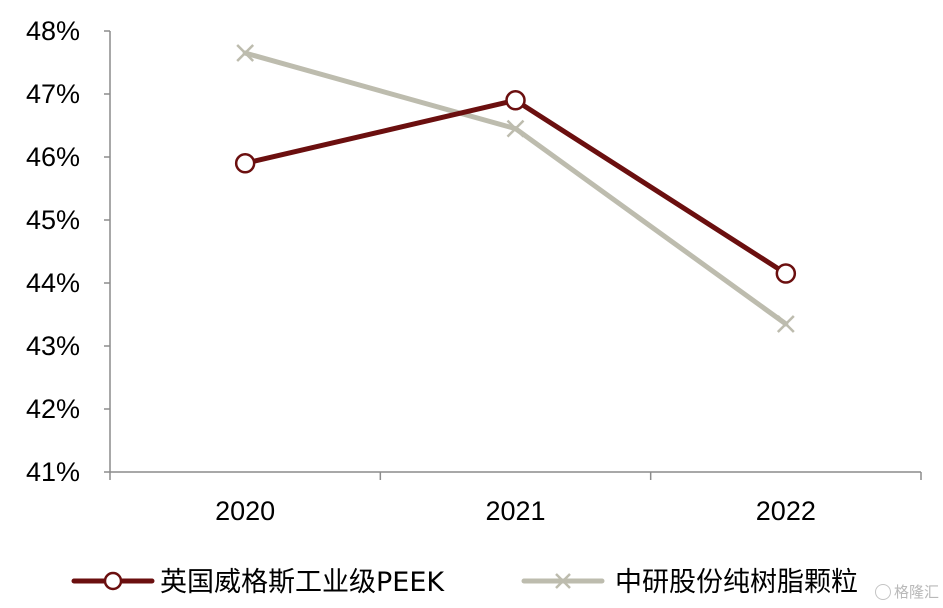  What do you see at coordinates (736, 582) in the screenshot?
I see `legend-label: 中研股份纯树脂颗粒` at bounding box center [736, 582].